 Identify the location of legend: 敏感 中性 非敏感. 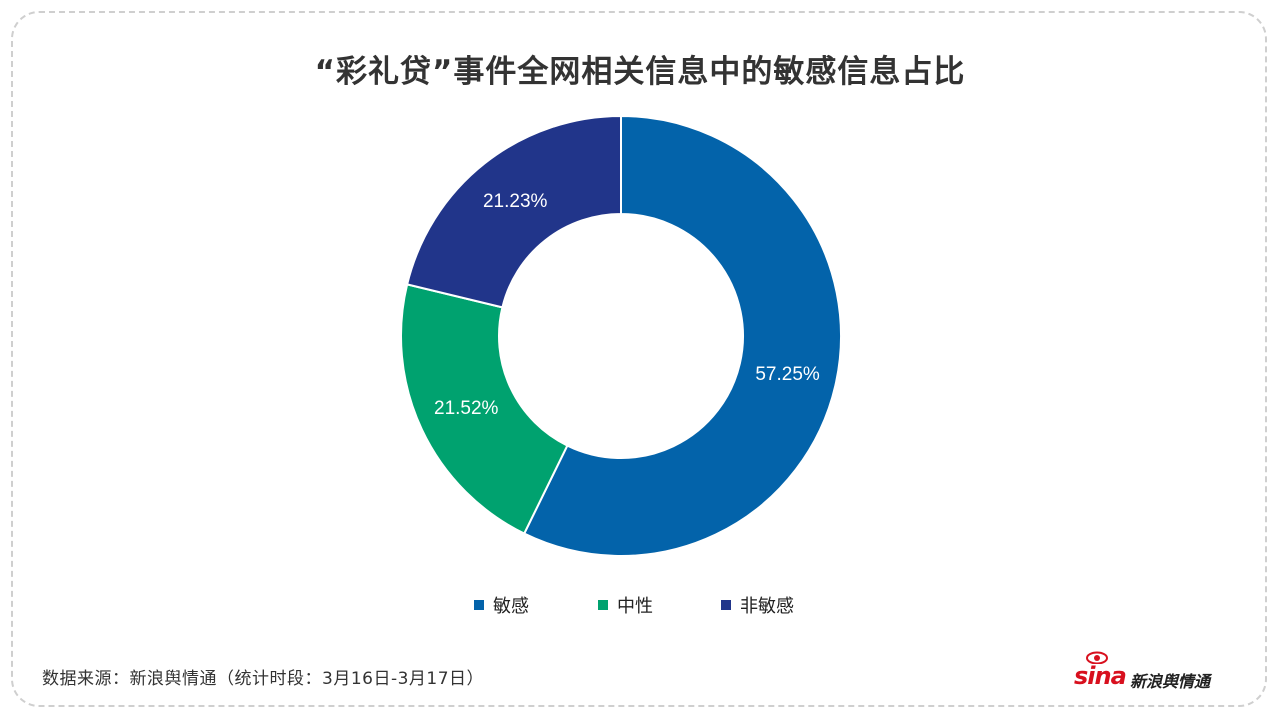
(640, 605).